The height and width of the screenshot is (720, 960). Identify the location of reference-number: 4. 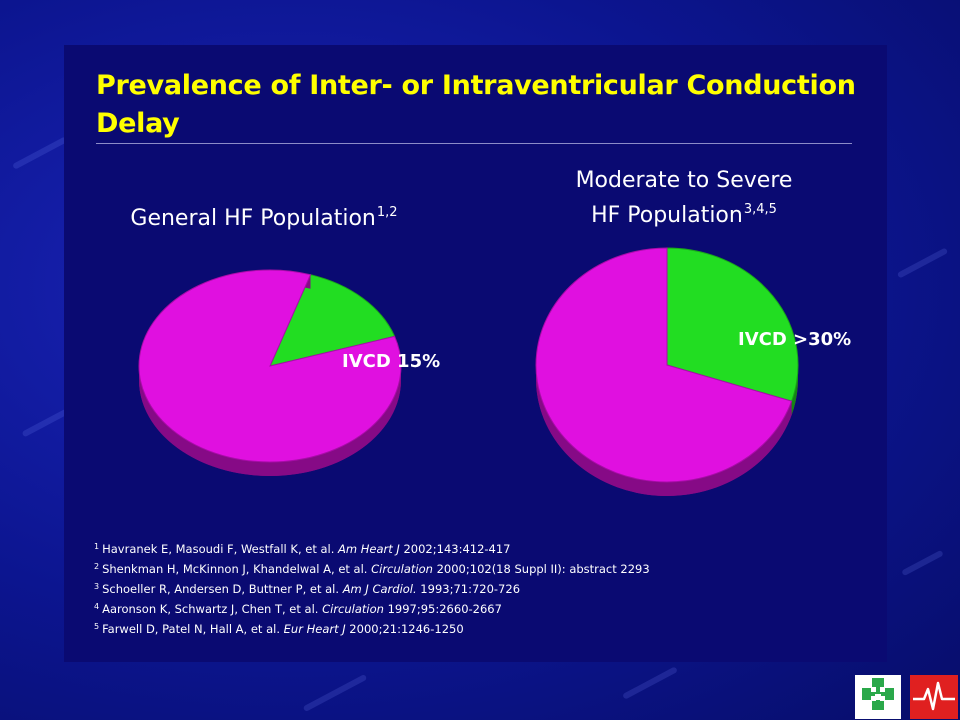
(97, 606).